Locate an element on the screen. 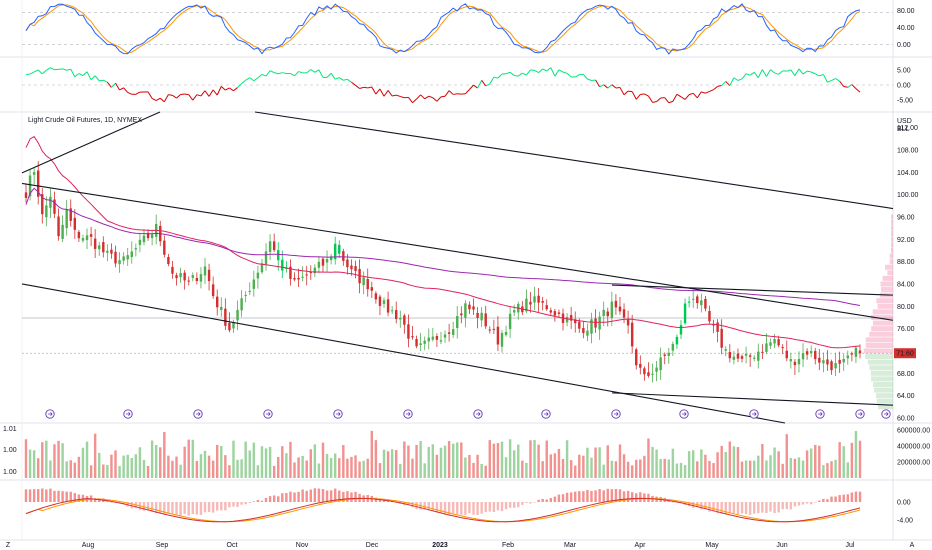  price-tick-label: 76.00 is located at coordinates (906, 329).